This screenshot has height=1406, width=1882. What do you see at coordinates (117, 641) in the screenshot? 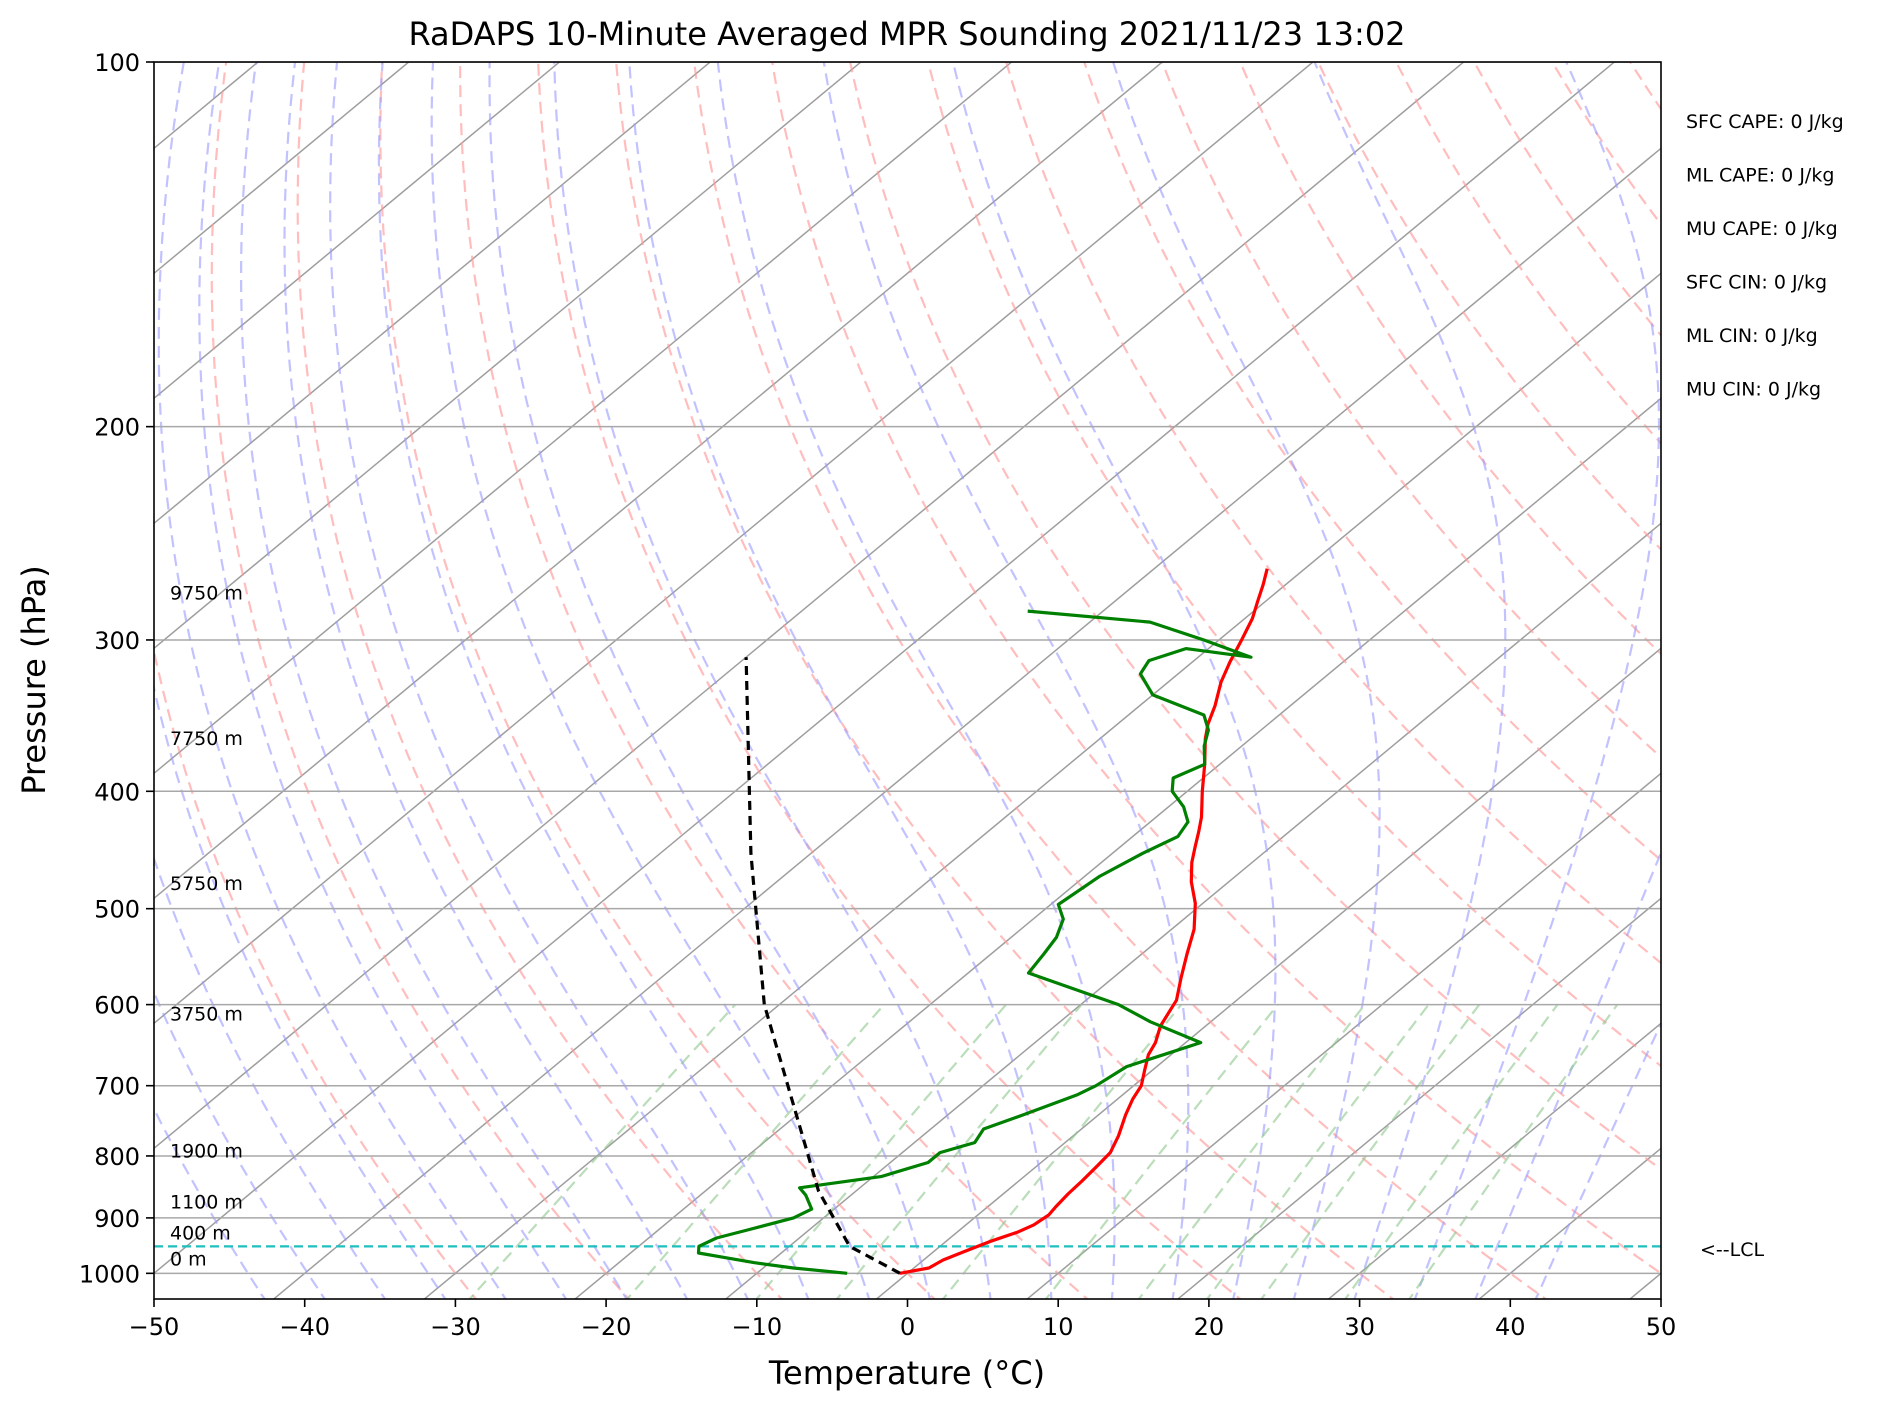
I see `y-tick-label: 300` at bounding box center [117, 641].